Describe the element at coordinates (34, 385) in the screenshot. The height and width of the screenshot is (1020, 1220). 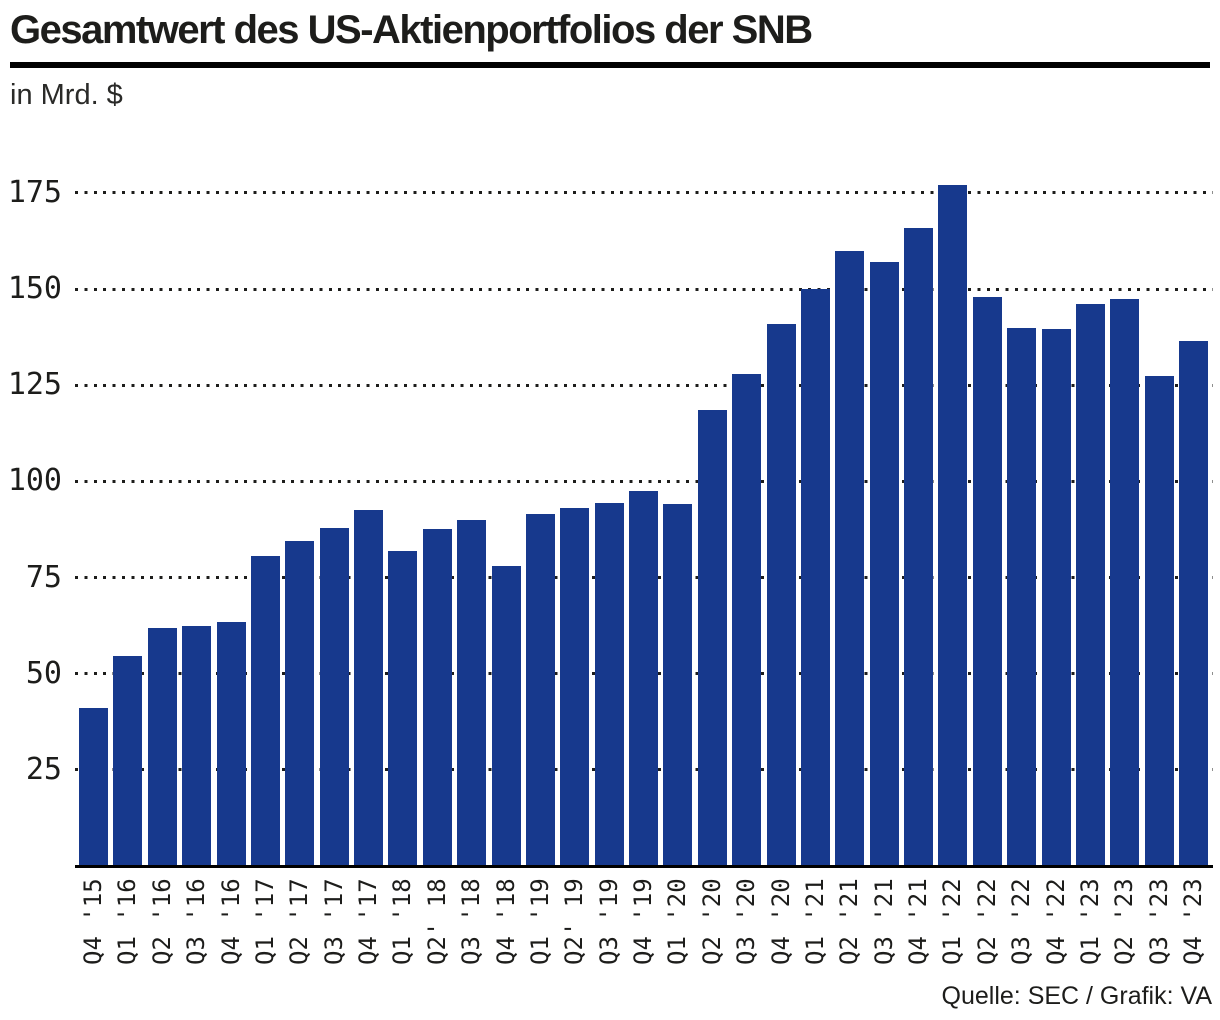
I see `y-tick-label-125: 125` at that location.